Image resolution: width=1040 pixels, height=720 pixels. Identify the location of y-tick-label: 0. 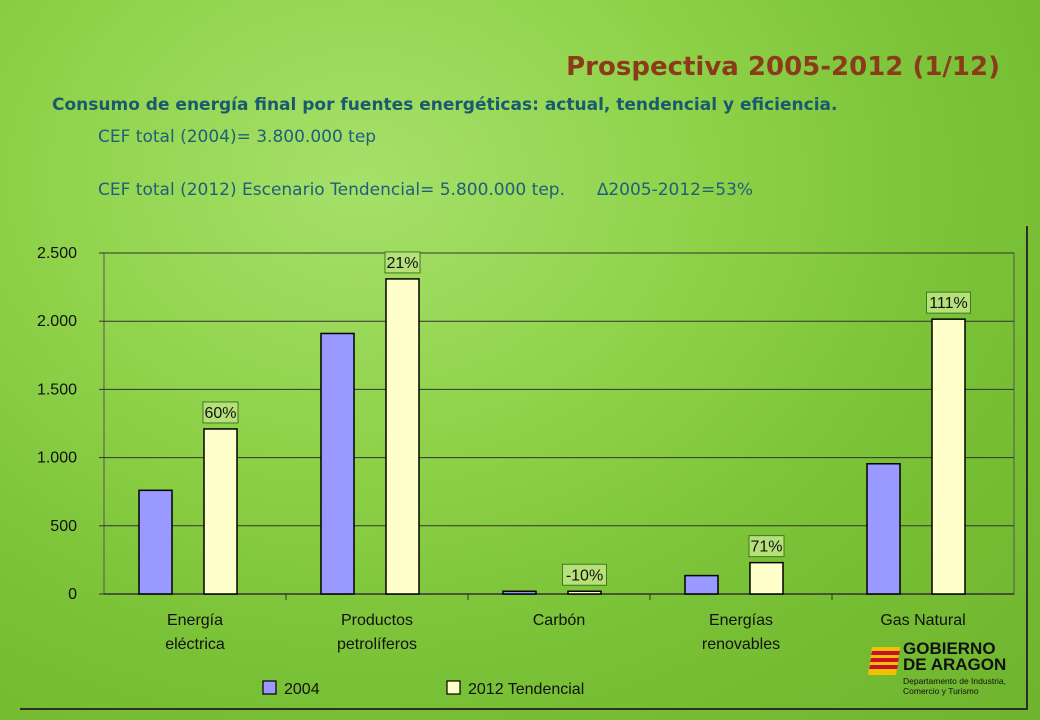
(72, 594).